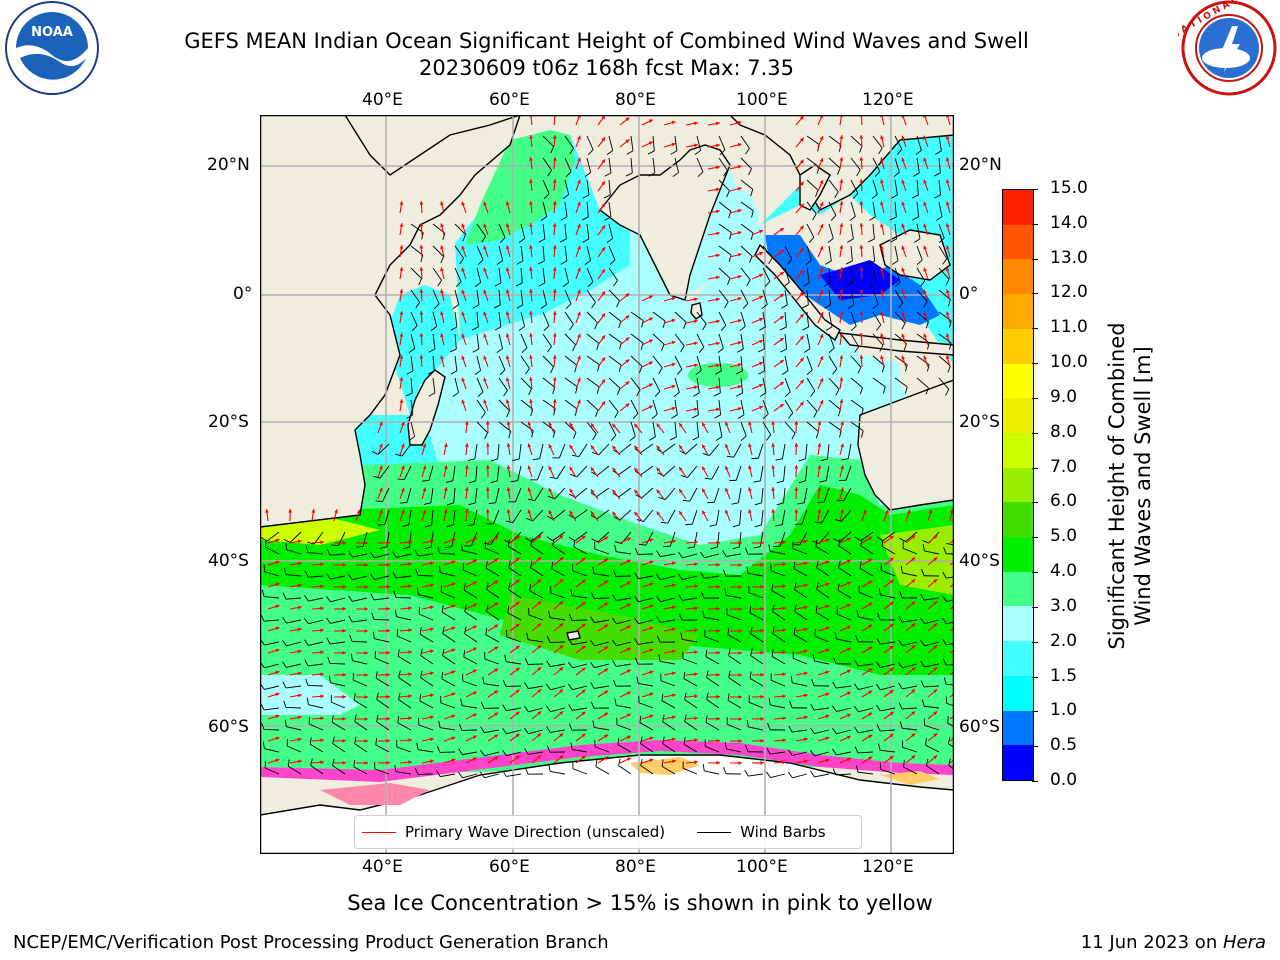 This screenshot has height=960, width=1280. Describe the element at coordinates (1018, 485) in the screenshot. I see `colorbar` at that location.